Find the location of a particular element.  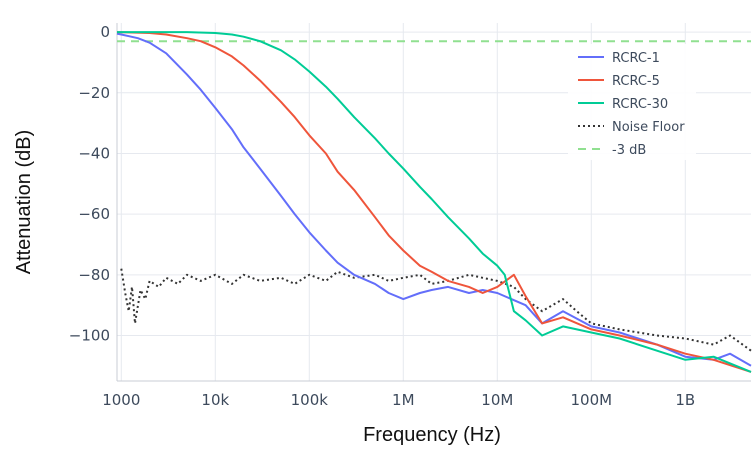

x-axis-ticks: 1000 10k 100k 1M 10M 100M 1B is located at coordinates (398, 400).